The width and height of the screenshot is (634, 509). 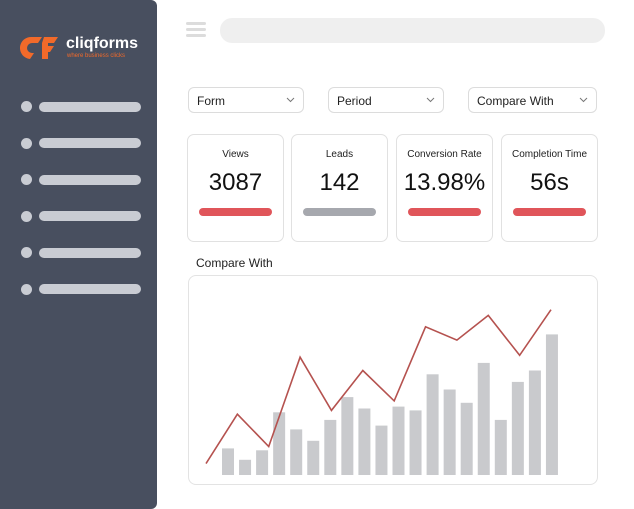 I want to click on filter-dropdown: Period, so click(x=386, y=100).